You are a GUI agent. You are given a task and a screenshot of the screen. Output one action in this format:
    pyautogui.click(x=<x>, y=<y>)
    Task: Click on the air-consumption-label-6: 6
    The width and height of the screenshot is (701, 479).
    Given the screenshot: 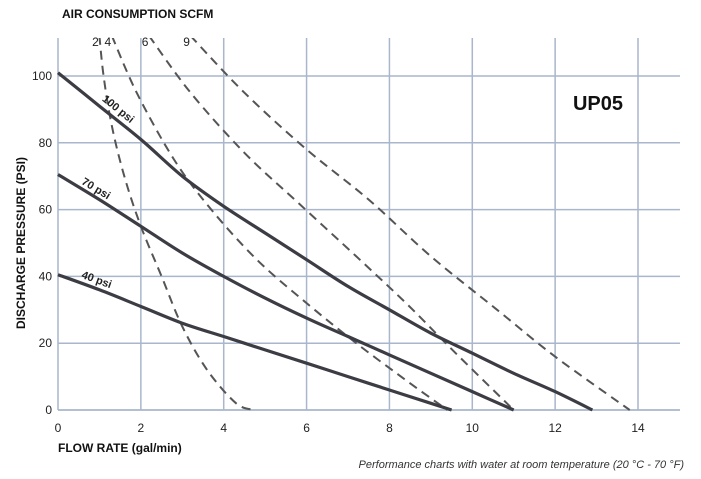 What is the action you would take?
    pyautogui.click(x=145, y=42)
    